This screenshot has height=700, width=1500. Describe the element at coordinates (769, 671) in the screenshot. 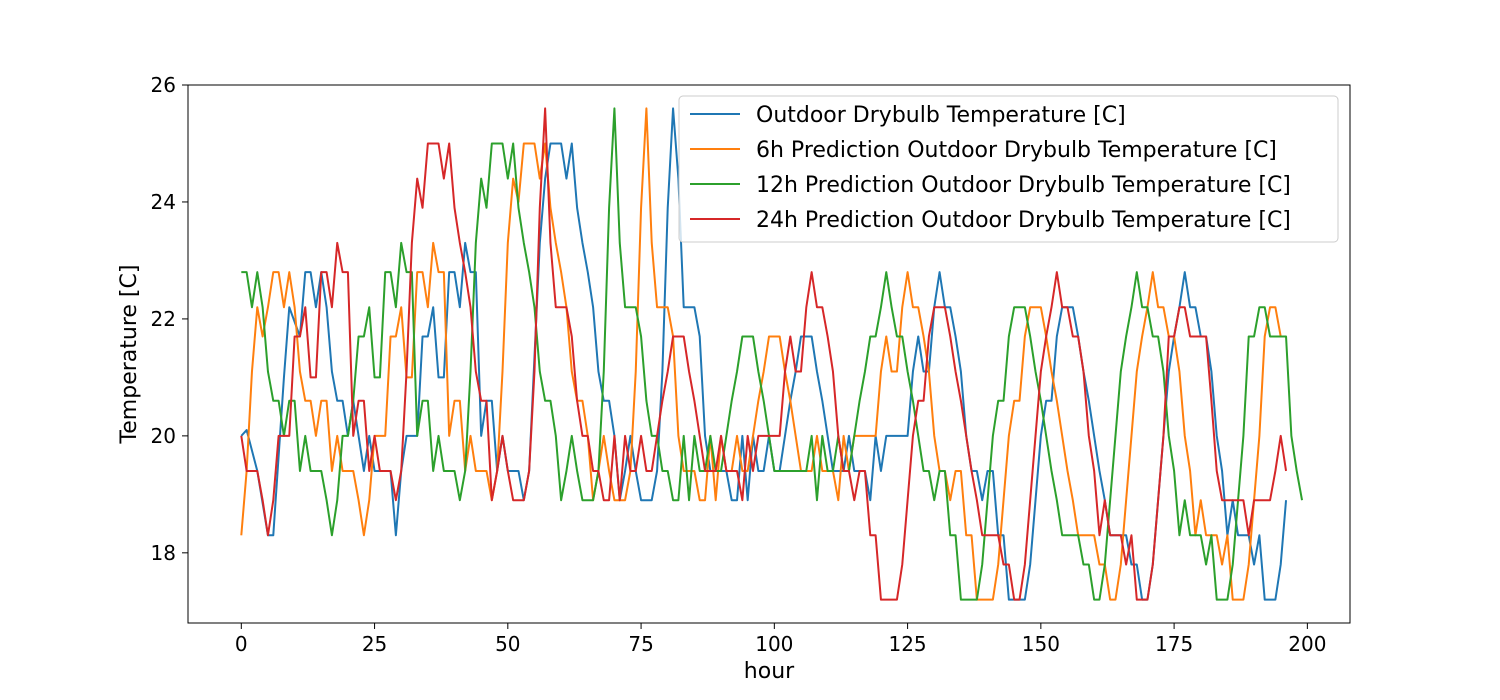

I see `x-axis-label: hour` at that location.